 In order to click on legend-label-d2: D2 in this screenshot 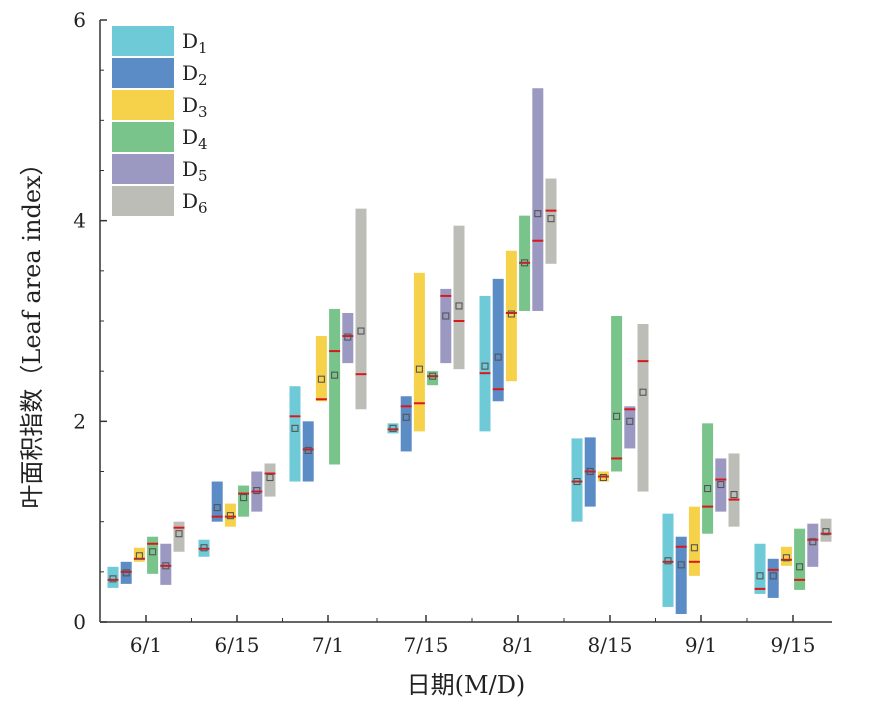, I will do `click(195, 75)`.